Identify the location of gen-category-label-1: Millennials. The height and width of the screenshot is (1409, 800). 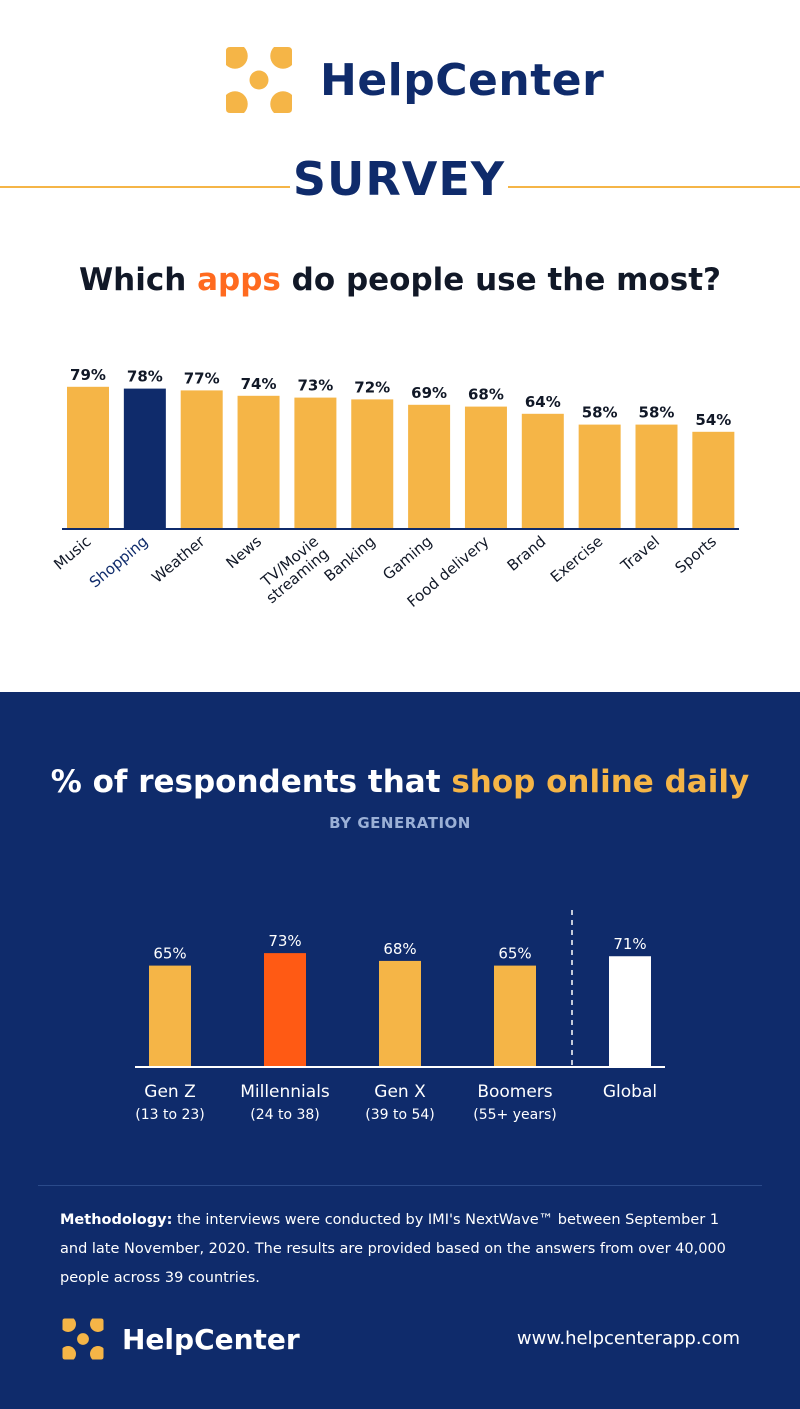
(285, 1092).